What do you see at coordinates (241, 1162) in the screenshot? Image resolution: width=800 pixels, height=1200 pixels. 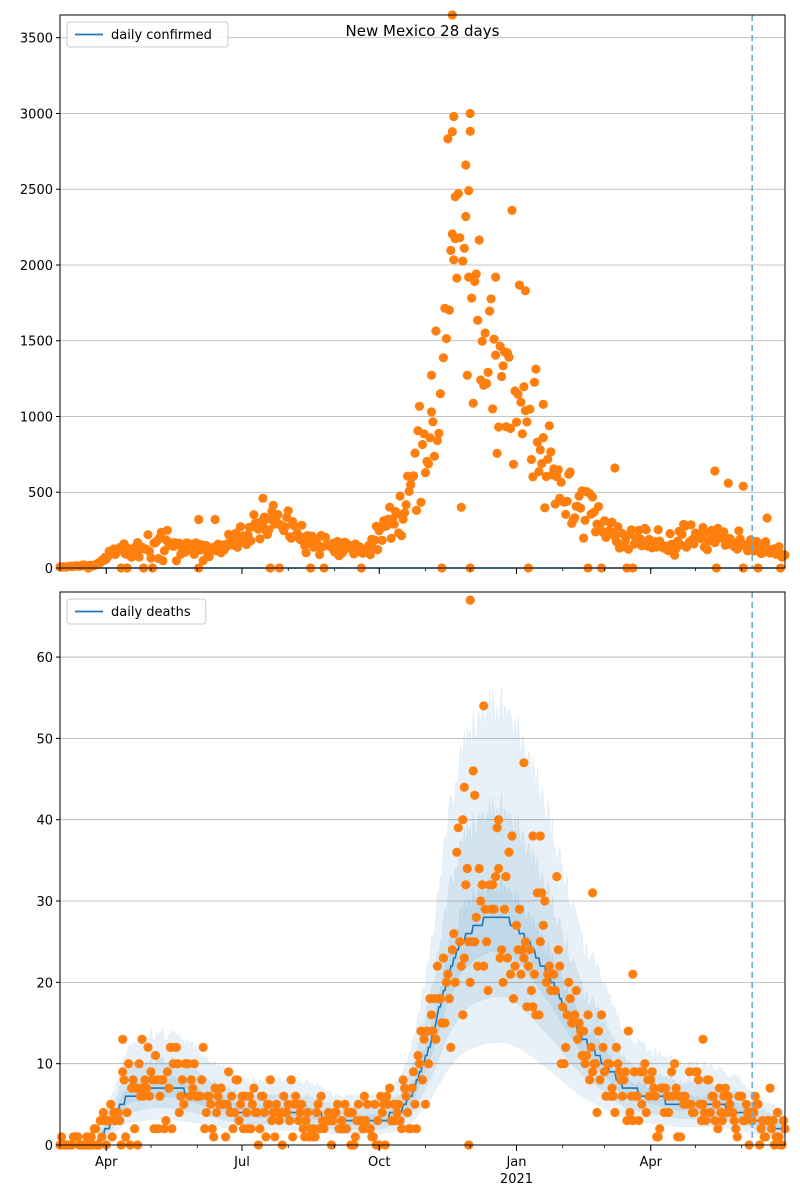 I see `deaths-x-tick-label-1: Jul` at bounding box center [241, 1162].